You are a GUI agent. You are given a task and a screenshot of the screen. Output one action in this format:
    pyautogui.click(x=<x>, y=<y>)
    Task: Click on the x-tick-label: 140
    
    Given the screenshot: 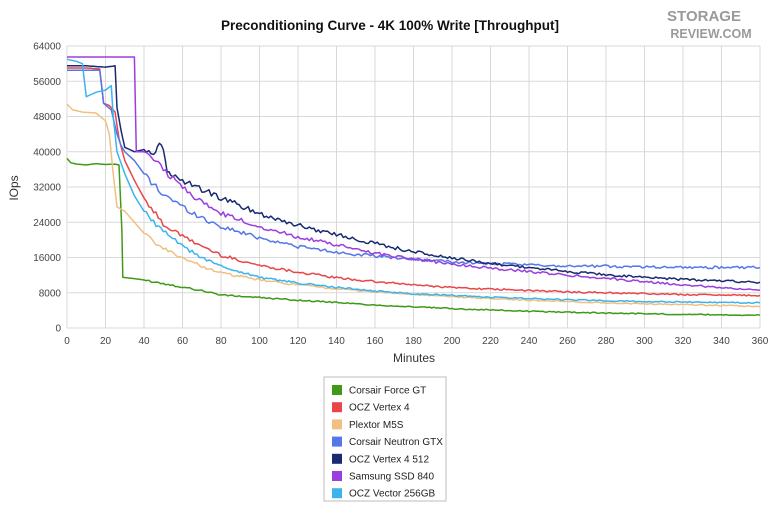 What is the action you would take?
    pyautogui.click(x=336, y=341)
    